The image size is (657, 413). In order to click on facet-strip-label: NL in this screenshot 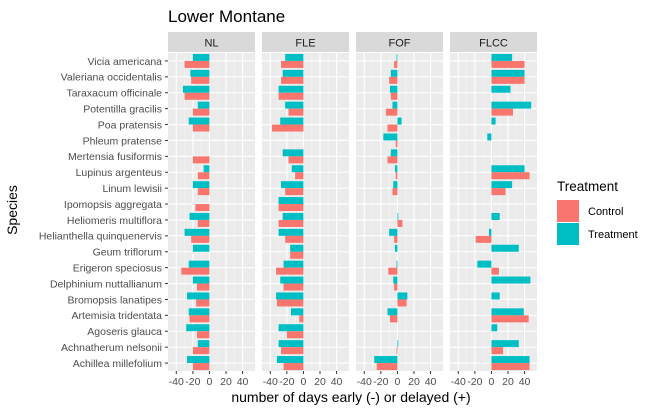, I will do `click(211, 44)`.